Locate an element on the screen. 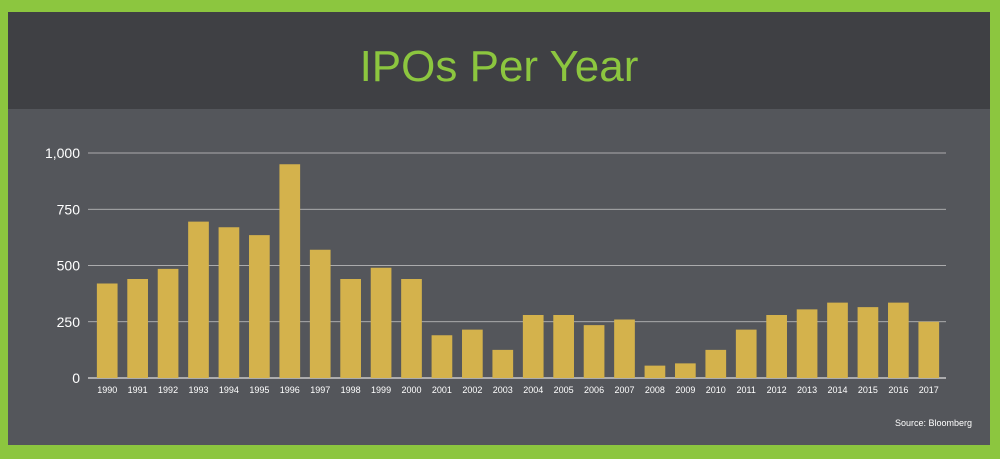 This screenshot has height=459, width=1000. bar-2009 is located at coordinates (685, 370).